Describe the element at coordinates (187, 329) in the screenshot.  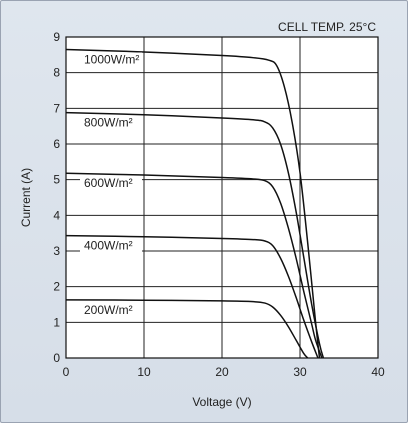
I see `series-curve` at that location.